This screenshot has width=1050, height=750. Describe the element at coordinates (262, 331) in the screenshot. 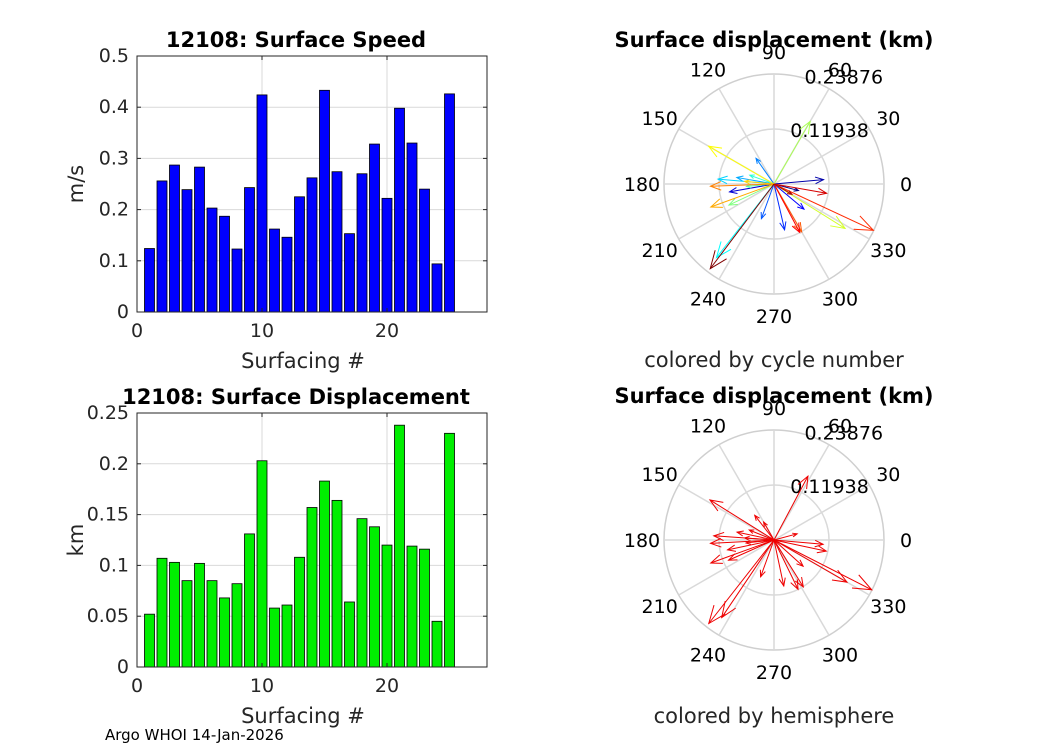

I see `x-tick-label: 10` at that location.